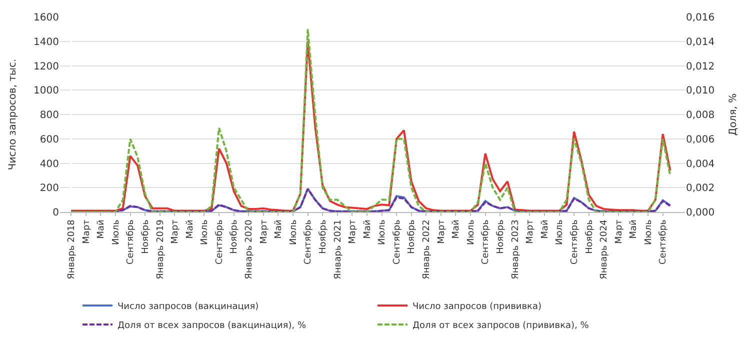  What do you see at coordinates (700, 66) in the screenshot?
I see `y2-tick-label: 0,012` at bounding box center [700, 66].